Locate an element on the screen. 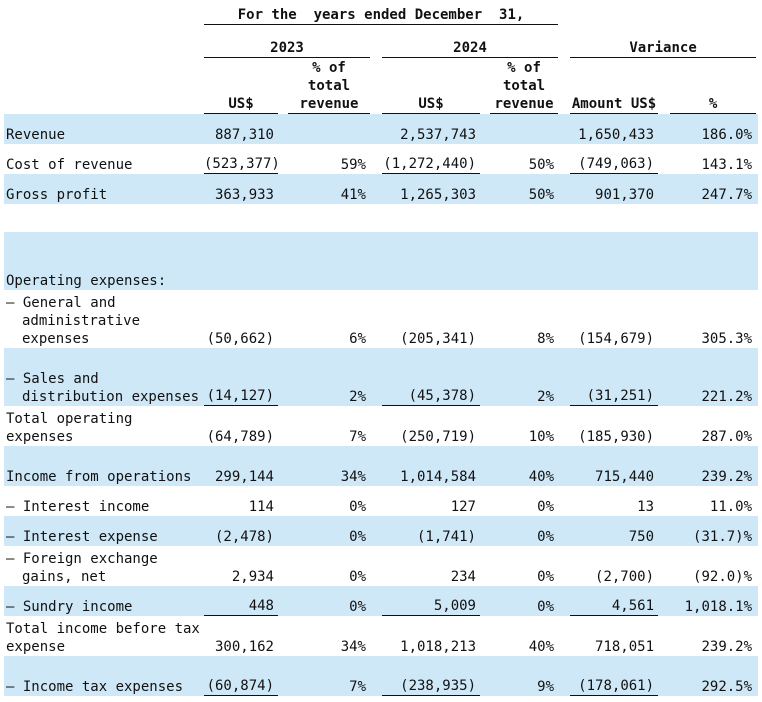 The width and height of the screenshot is (762, 702). row-label: – Foreign exchange gains, net is located at coordinates (82, 568).